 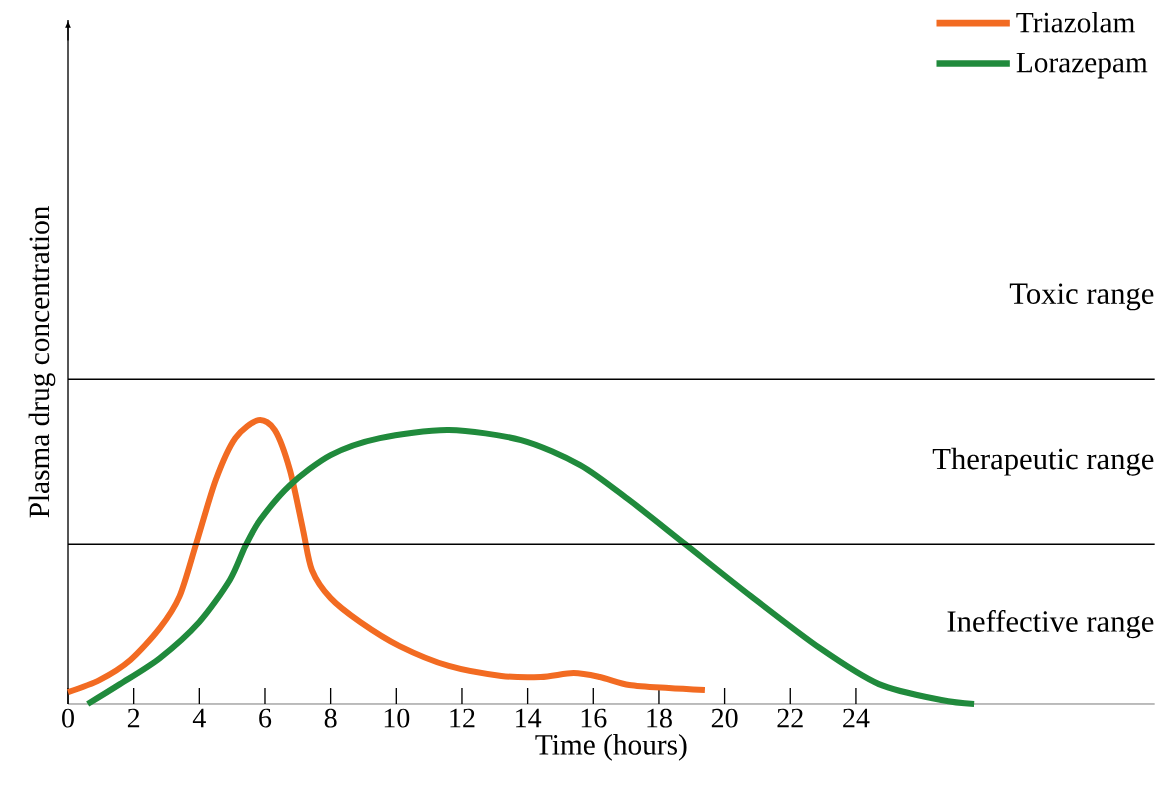 I want to click on x-tick-label: 24, so click(x=856, y=718).